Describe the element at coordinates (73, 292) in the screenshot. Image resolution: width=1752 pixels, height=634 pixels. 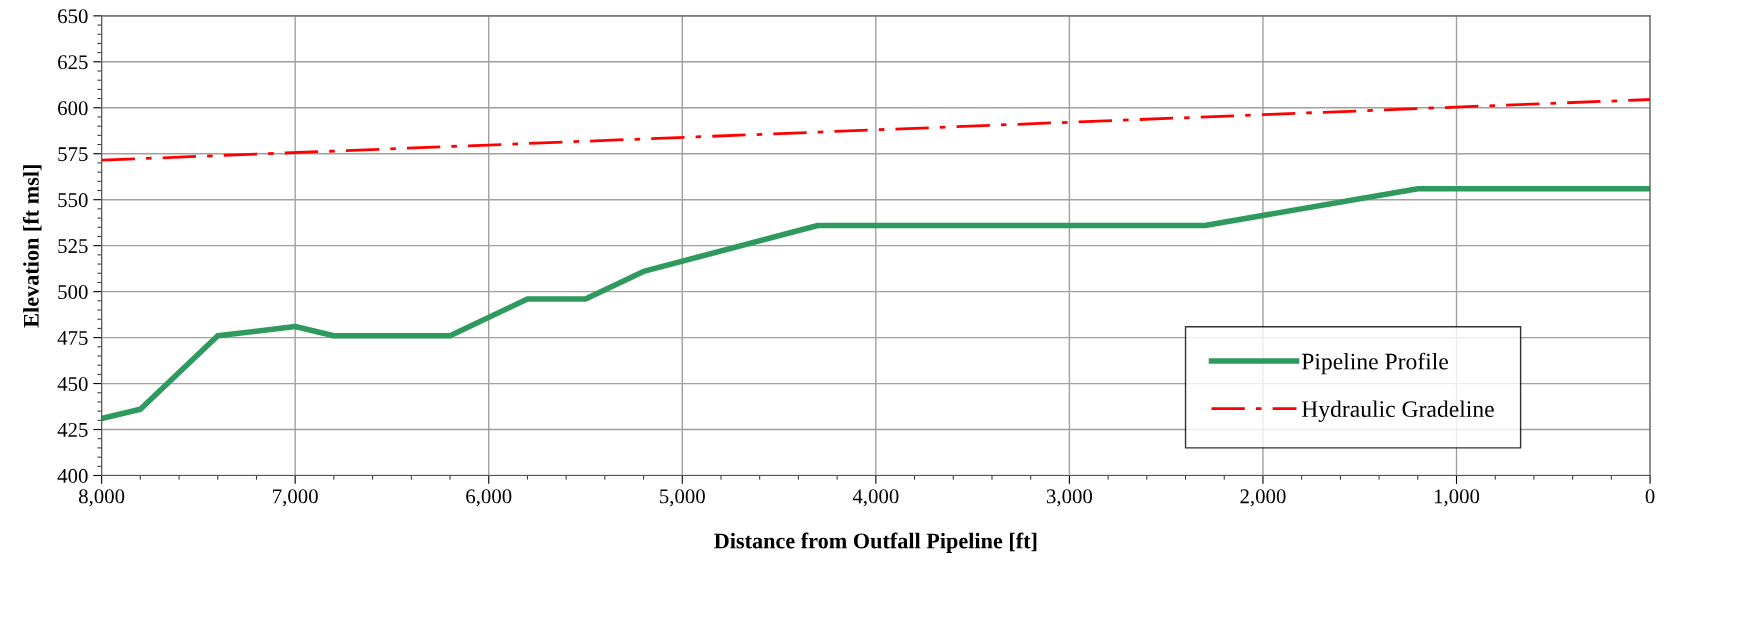
I see `y-tick-label: 500` at that location.